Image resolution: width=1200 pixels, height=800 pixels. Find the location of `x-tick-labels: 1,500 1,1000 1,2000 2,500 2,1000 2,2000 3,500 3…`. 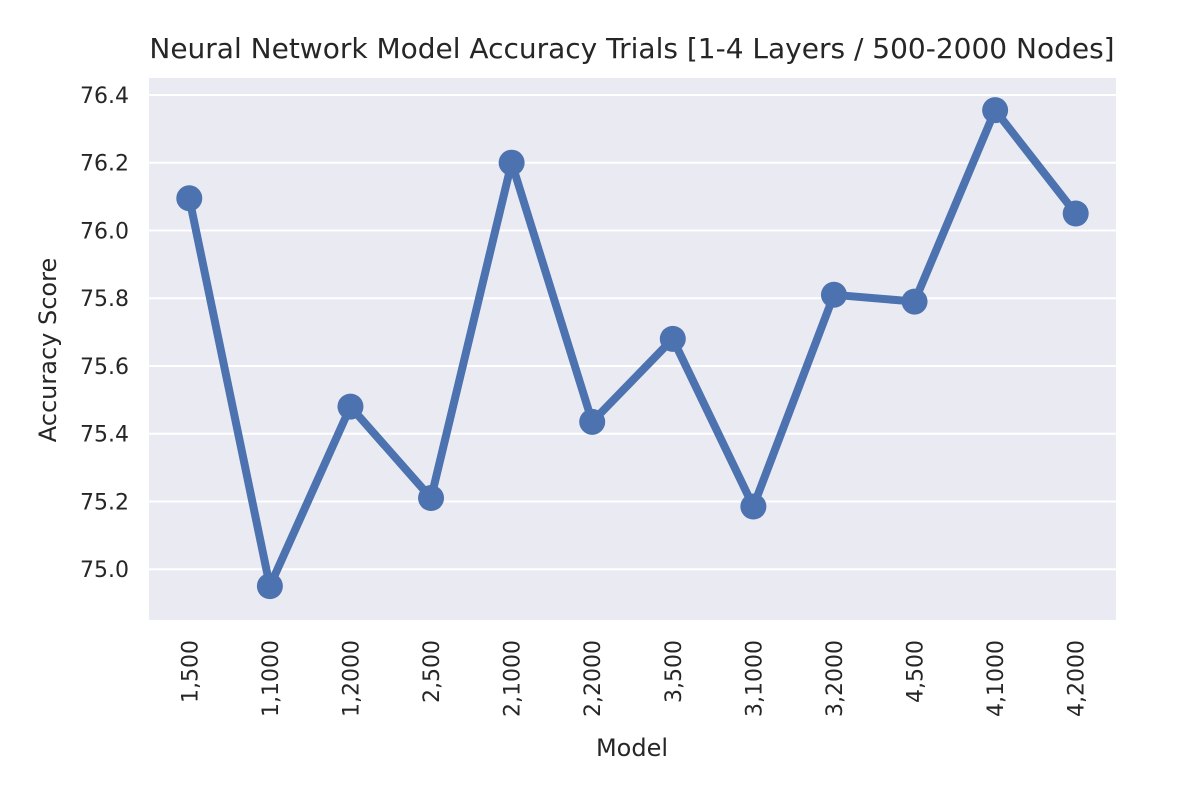

x-tick-labels: 1,500 1,1000 1,2000 2,500 2,1000 2,2000 3,500 3… is located at coordinates (633, 678).